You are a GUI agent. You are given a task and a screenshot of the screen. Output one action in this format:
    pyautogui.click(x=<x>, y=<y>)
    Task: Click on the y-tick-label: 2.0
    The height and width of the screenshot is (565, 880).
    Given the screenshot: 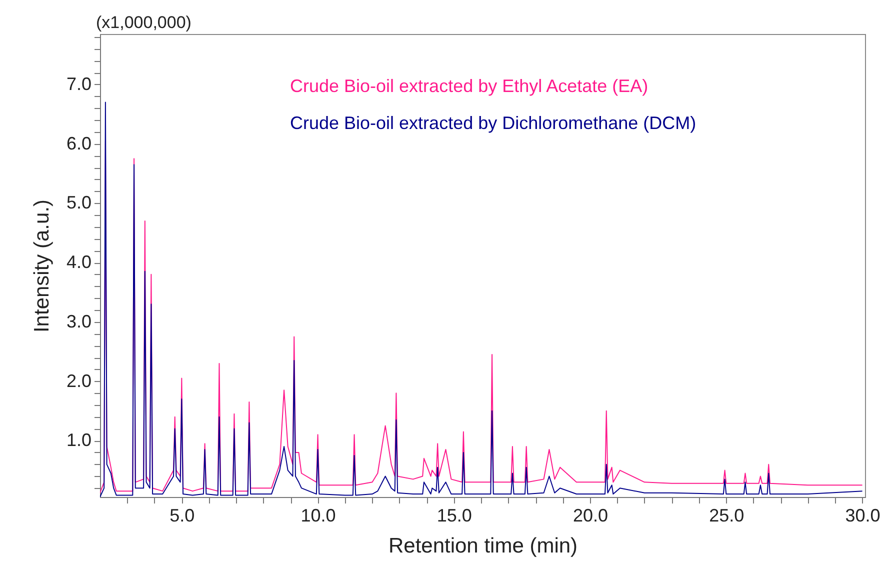 What is the action you would take?
    pyautogui.click(x=79, y=380)
    